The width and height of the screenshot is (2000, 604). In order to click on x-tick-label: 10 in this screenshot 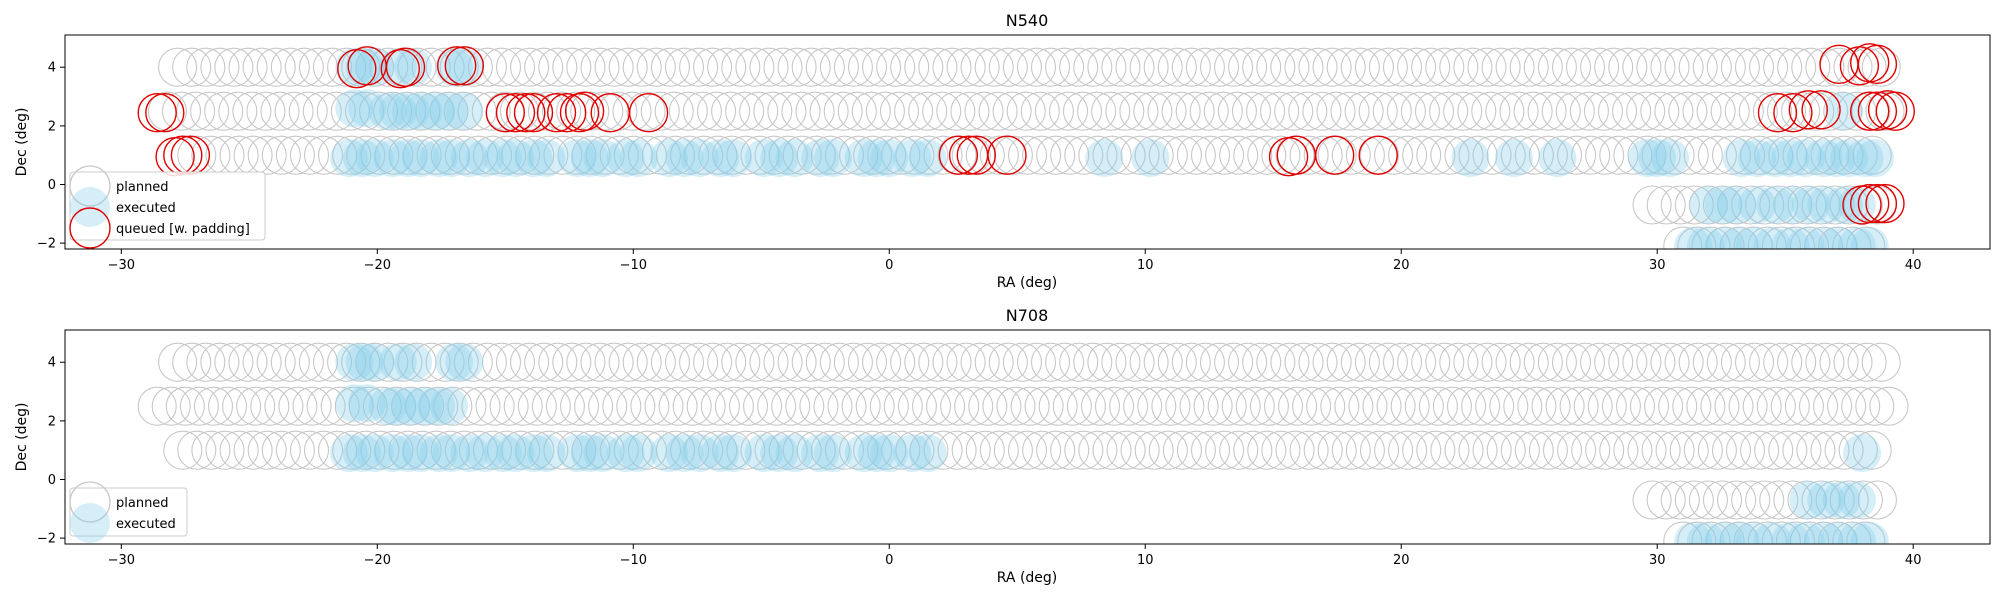, I will do `click(1145, 265)`.